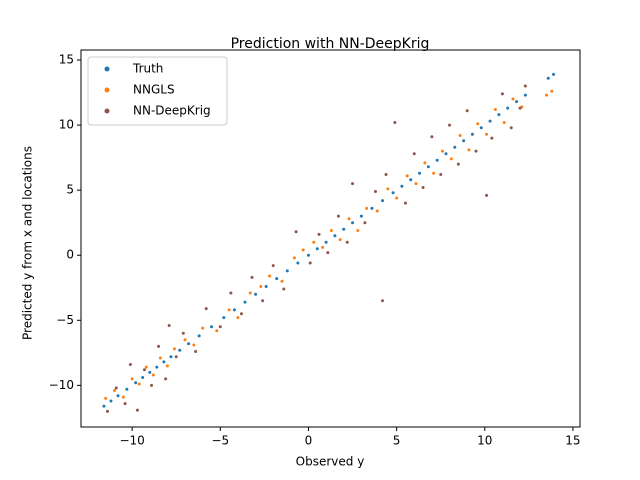 The image size is (640, 480). I want to click on legend-label: NN-DeepKrig, so click(172, 111).